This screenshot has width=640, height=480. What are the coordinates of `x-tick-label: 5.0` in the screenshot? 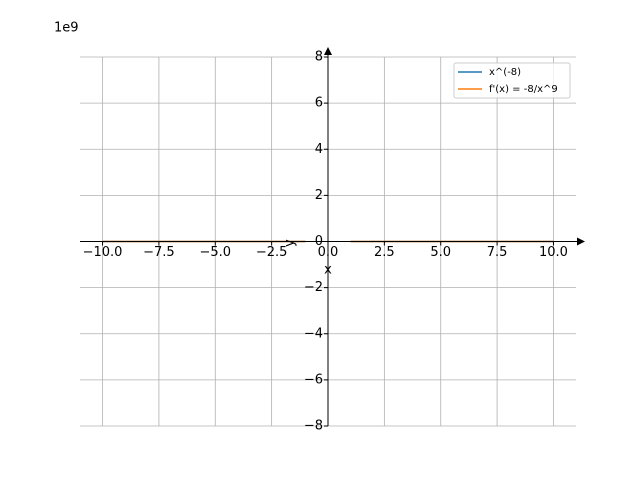 It's located at (440, 252).